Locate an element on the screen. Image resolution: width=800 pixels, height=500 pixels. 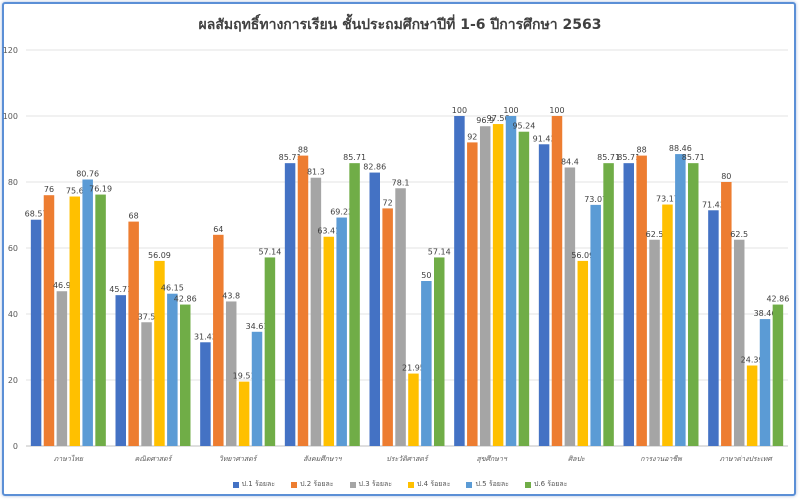
data-label: 34.61 is located at coordinates (257, 326).